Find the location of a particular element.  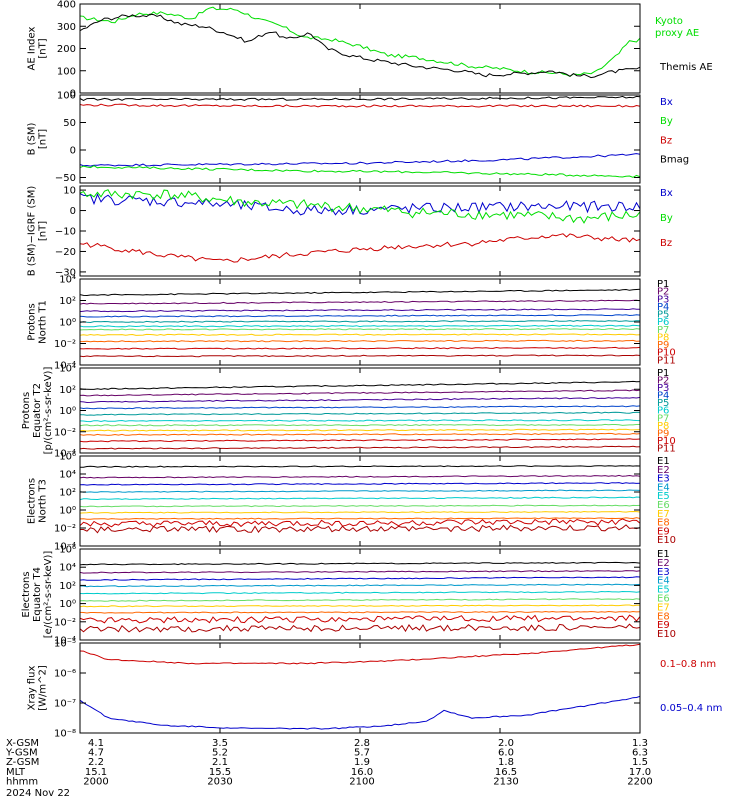

footer-value: 17.0 is located at coordinates (640, 772).